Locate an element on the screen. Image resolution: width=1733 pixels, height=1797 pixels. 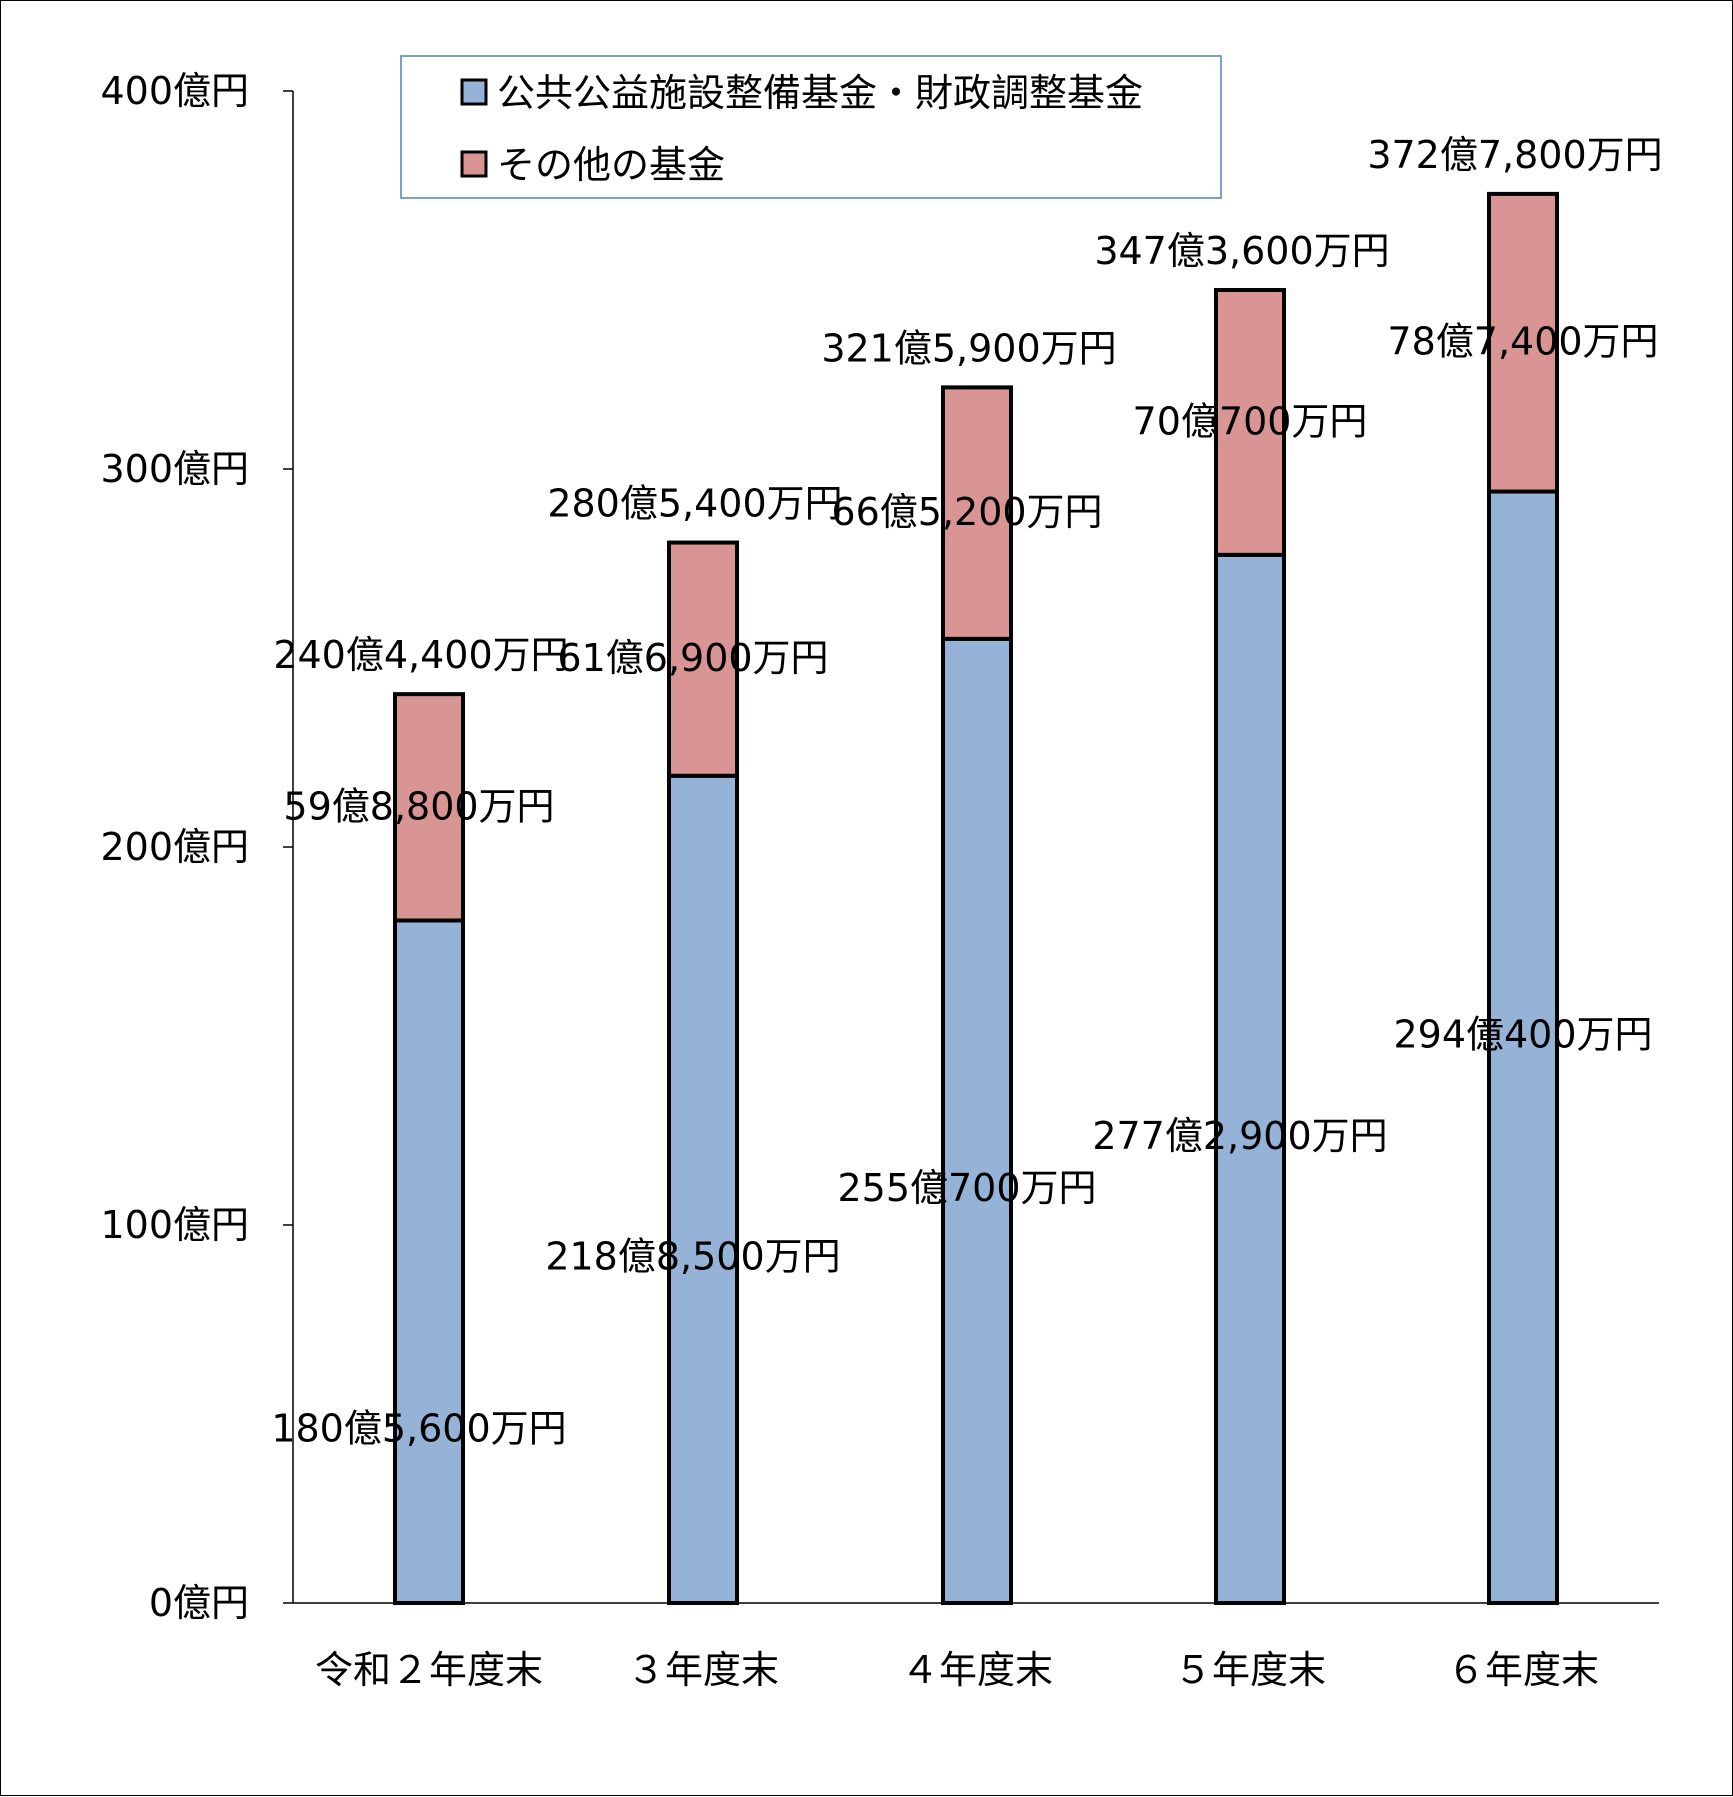
data-label-other: 70億700万円 is located at coordinates (1250, 421).